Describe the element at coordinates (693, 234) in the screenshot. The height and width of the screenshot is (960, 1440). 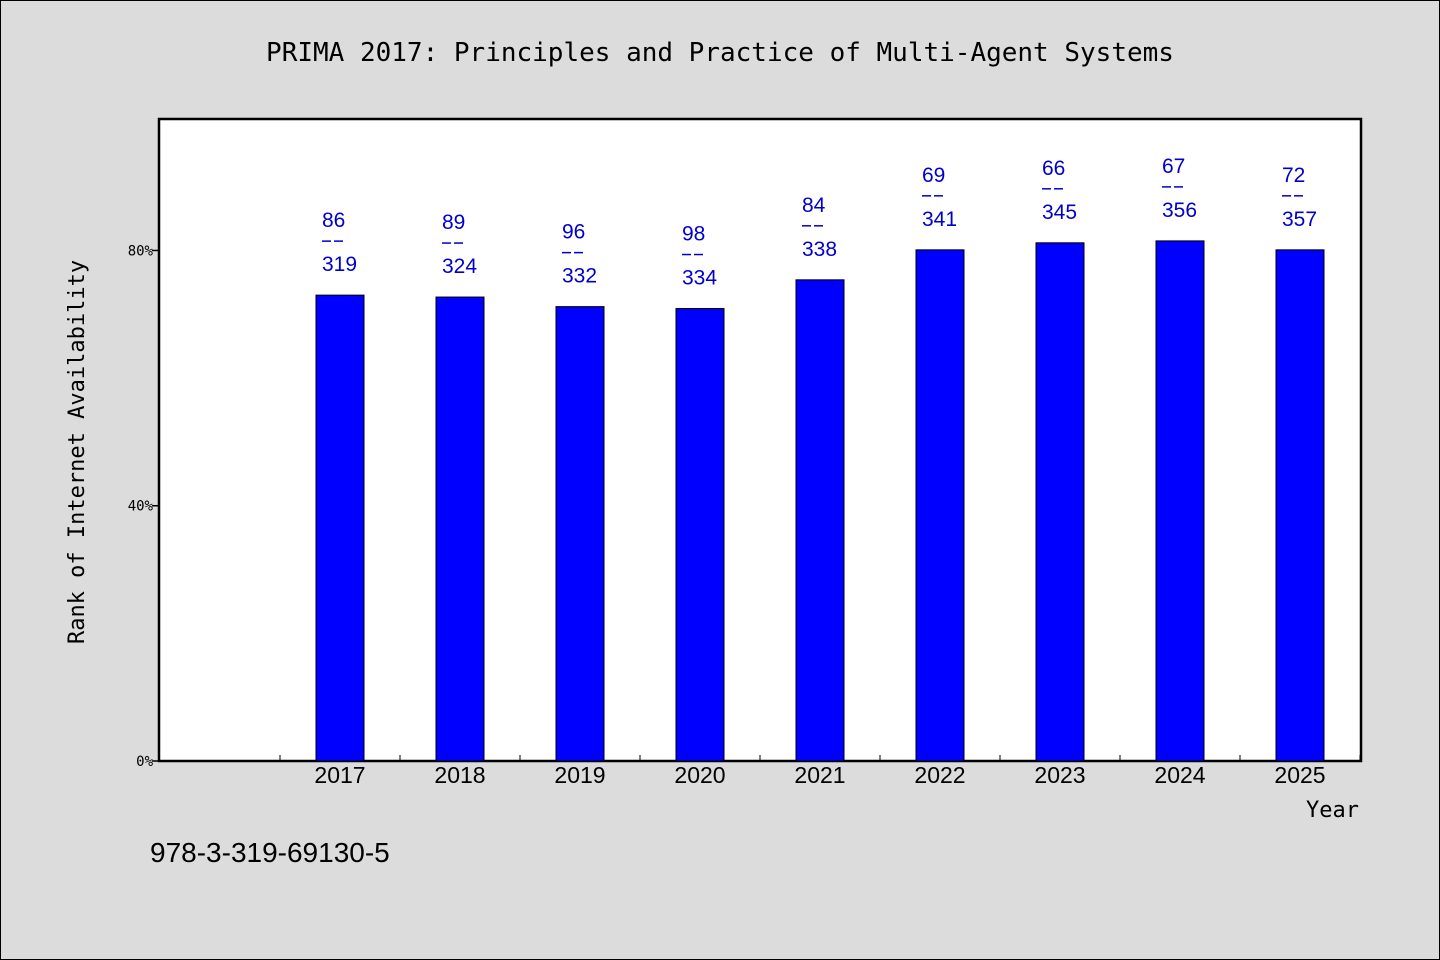
I see `bar-label-top: 98` at that location.